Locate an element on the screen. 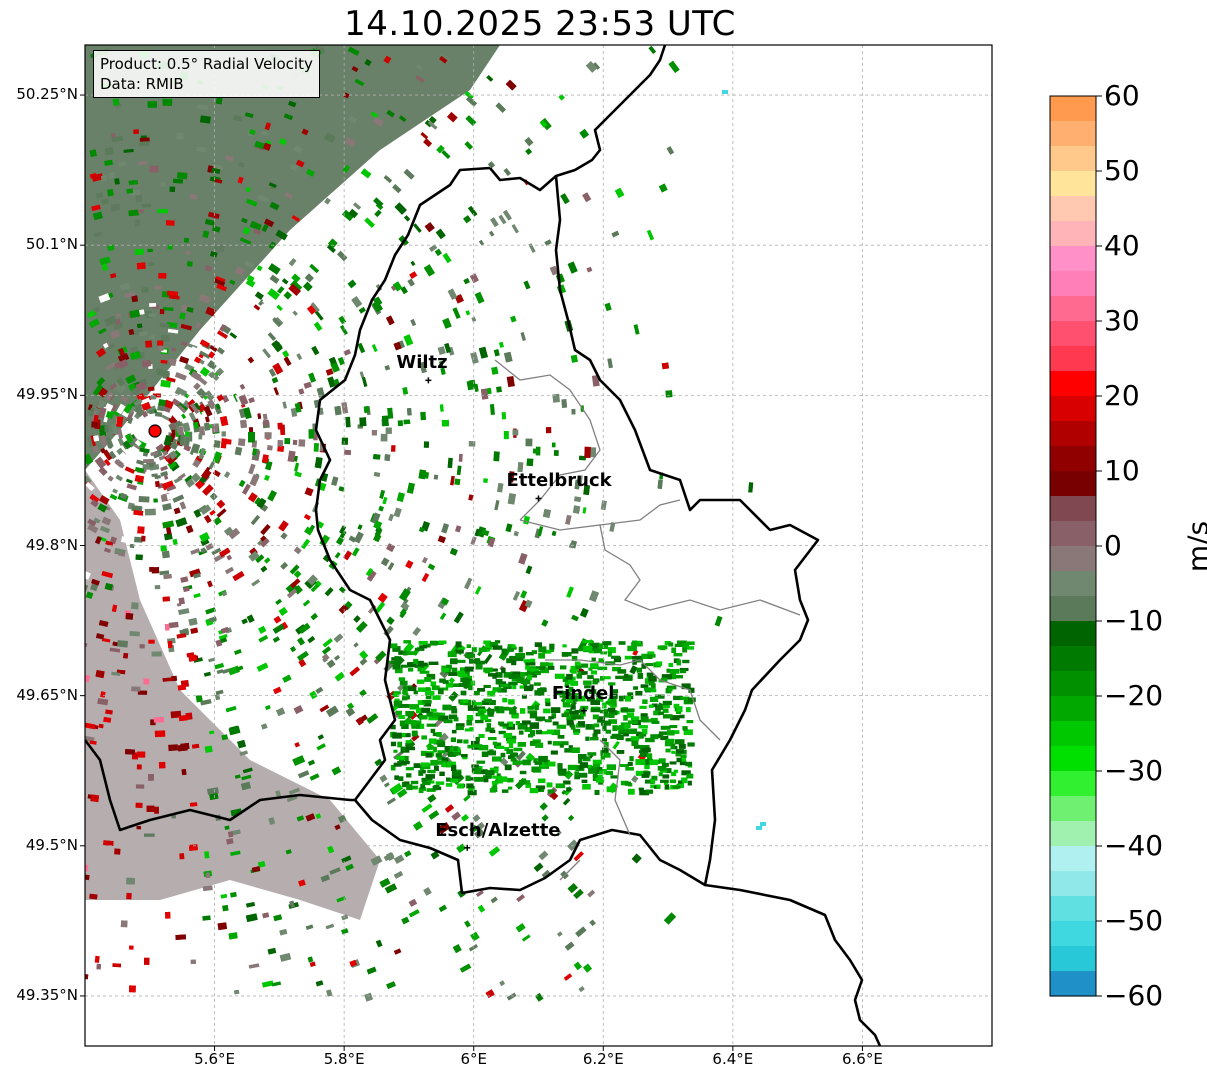  colorbar-tick-label: 30 is located at coordinates (1122, 320).